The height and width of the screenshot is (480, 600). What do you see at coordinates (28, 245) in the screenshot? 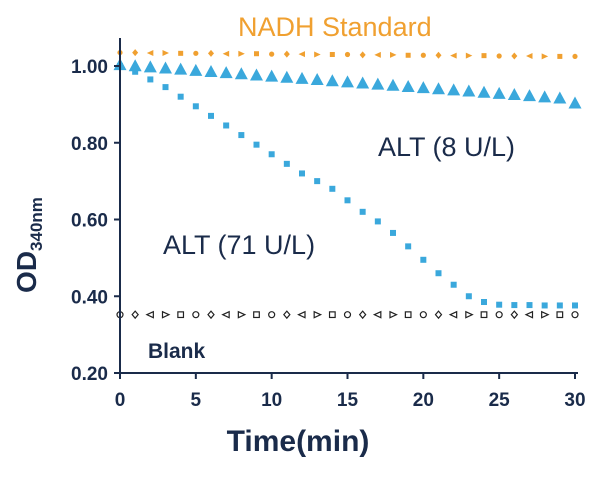
I see `y-axis-title: OD340nm` at bounding box center [28, 245].